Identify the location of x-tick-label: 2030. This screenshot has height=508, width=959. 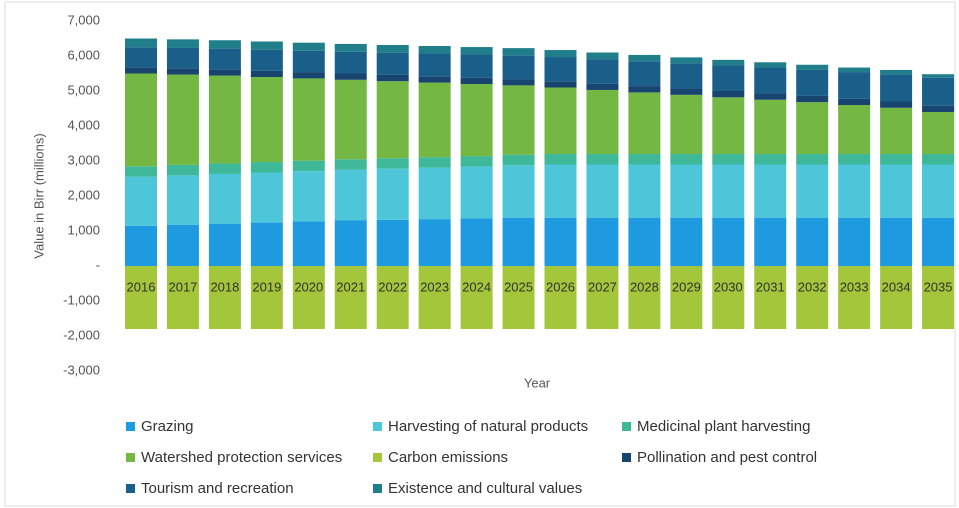
(728, 286).